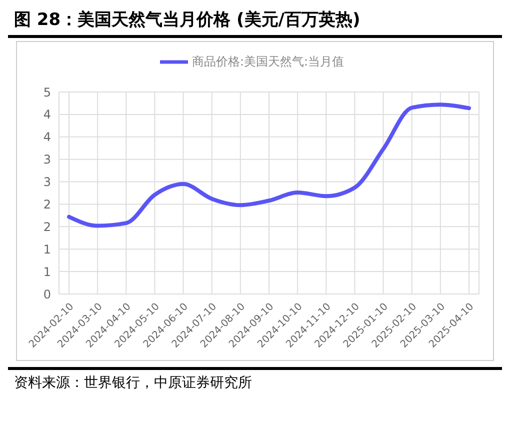  I want to click on text: 资料来源：世界银行，中原证券研究所, so click(133, 383).